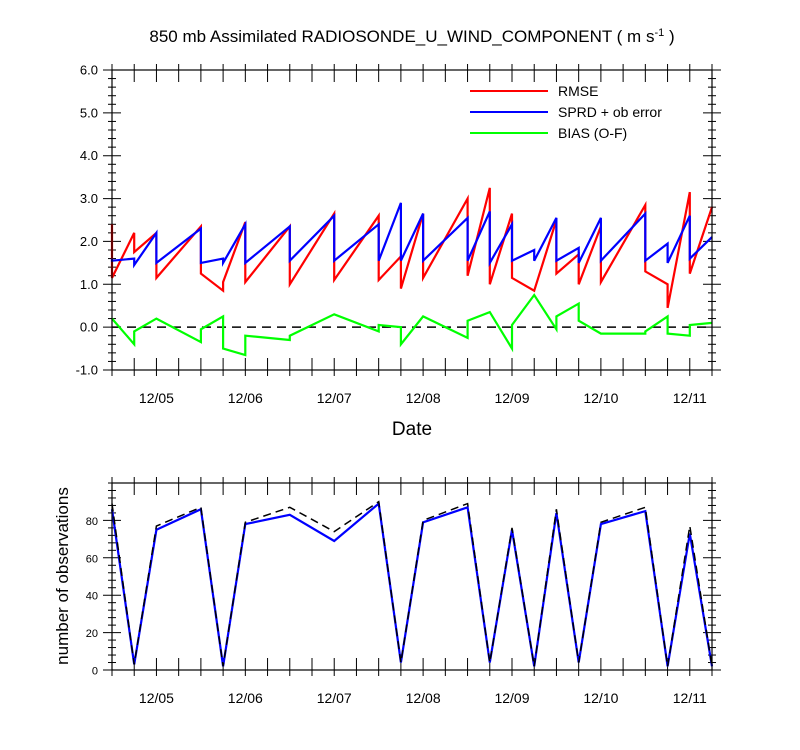  Describe the element at coordinates (95, 672) in the screenshot. I see `y-tick-label-0: 0` at that location.